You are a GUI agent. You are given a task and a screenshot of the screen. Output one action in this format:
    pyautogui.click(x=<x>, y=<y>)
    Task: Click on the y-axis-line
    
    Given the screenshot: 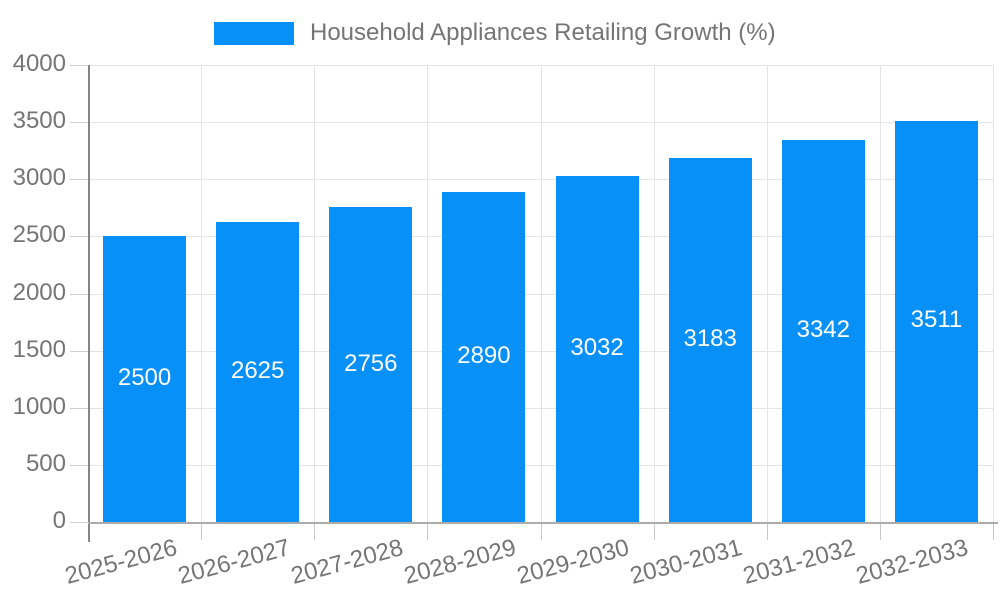 What is the action you would take?
    pyautogui.click(x=89, y=303)
    